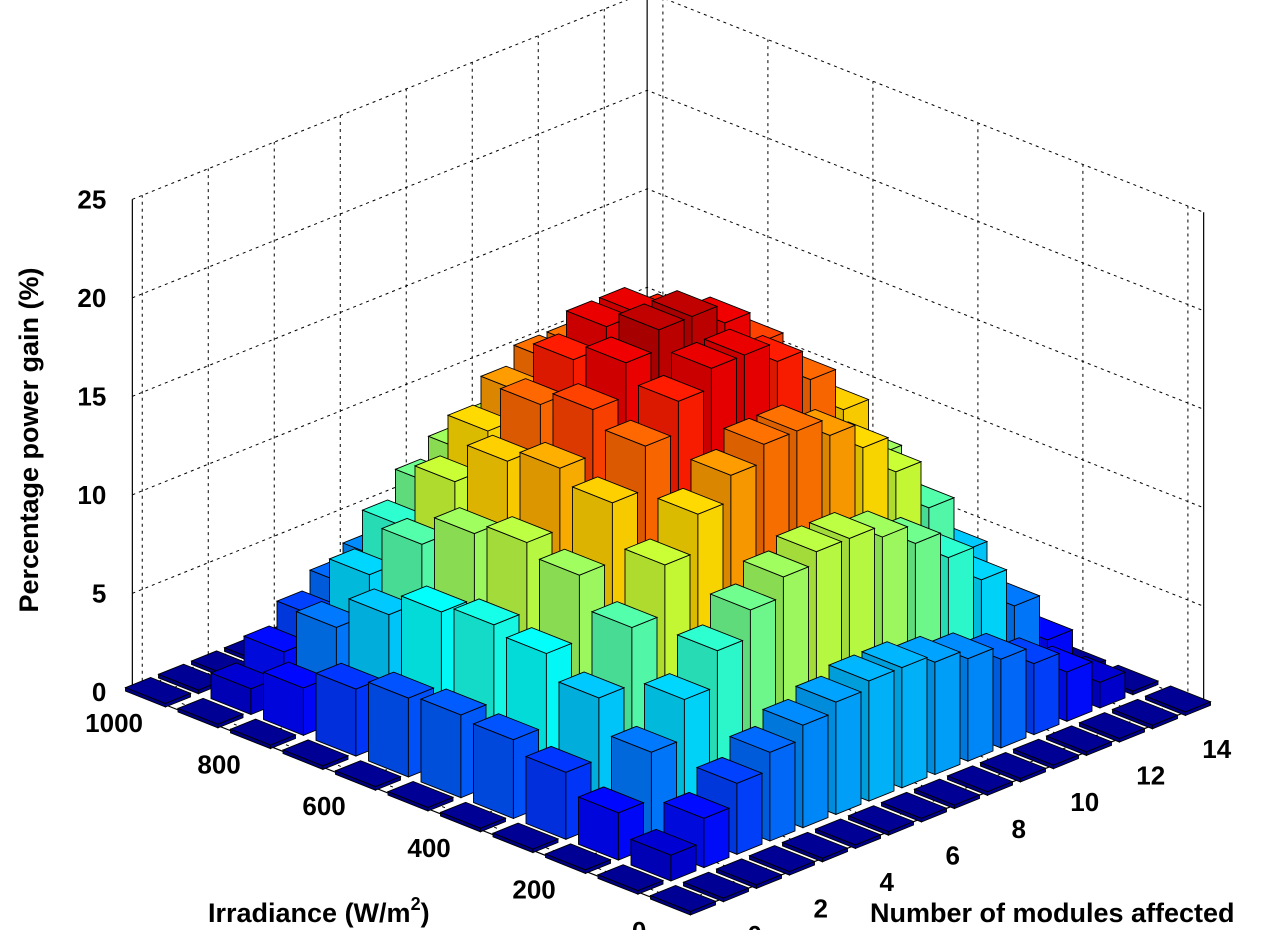  Describe the element at coordinates (533, 889) in the screenshot. I see `y-tick-label: 200` at that location.